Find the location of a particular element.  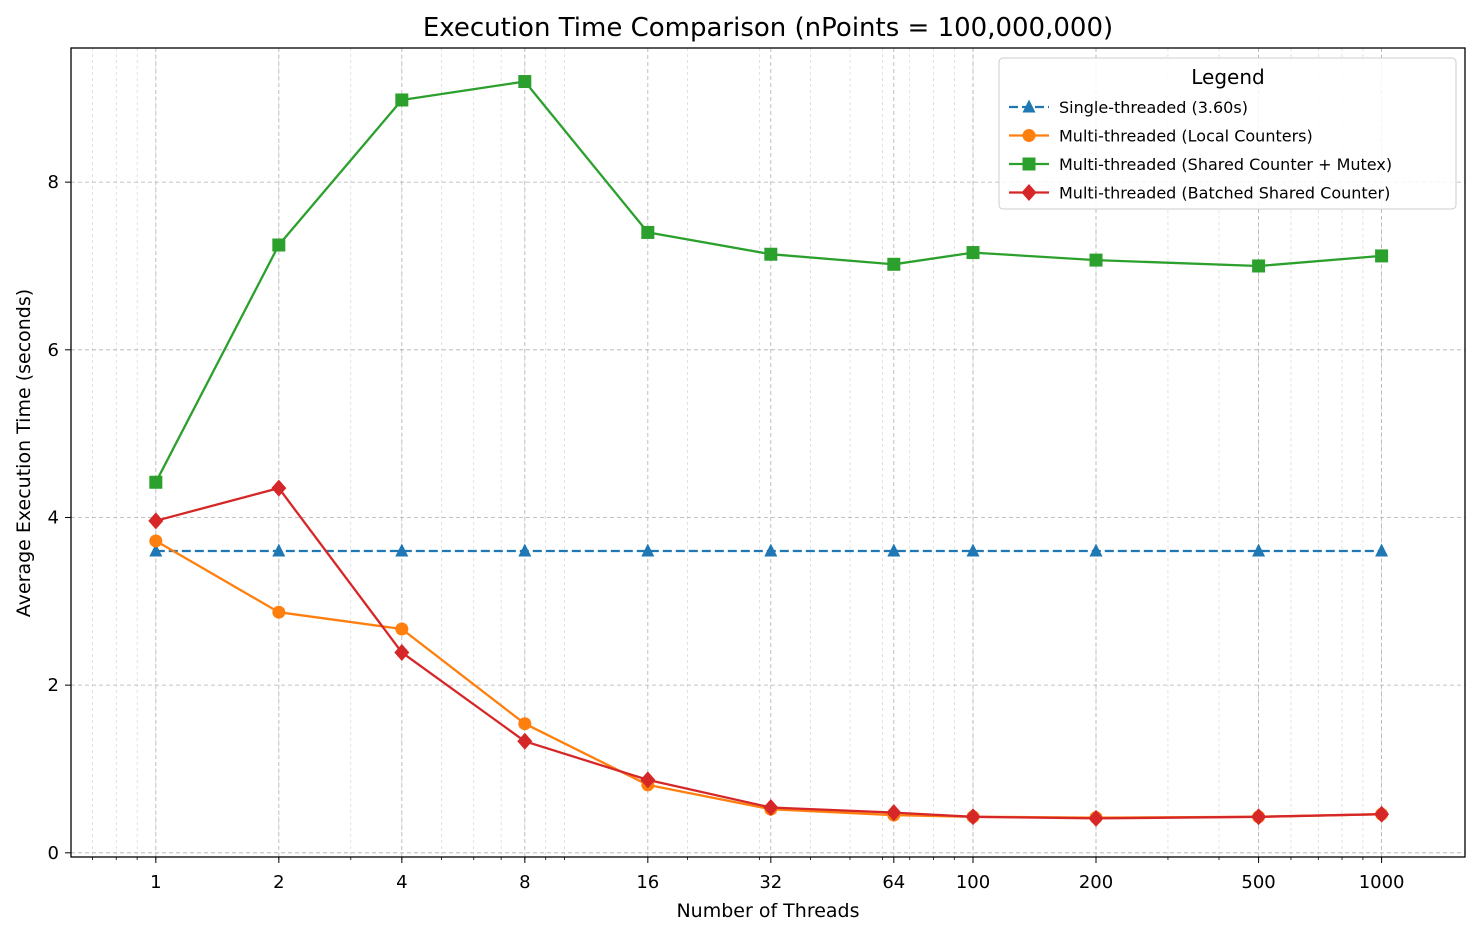

x-tick-label: 500 is located at coordinates (1258, 882).